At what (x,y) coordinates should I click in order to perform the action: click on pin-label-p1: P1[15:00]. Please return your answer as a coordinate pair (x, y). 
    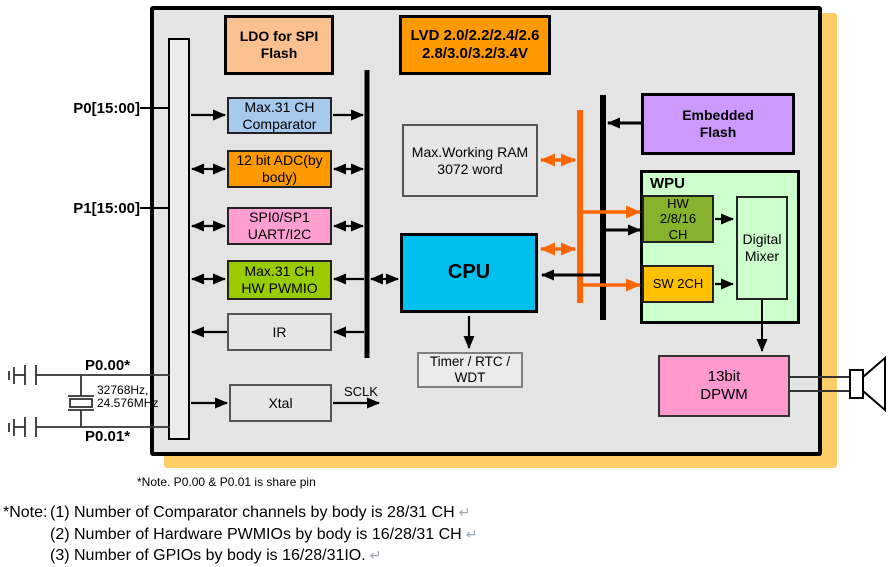
    Looking at the image, I should click on (106, 208).